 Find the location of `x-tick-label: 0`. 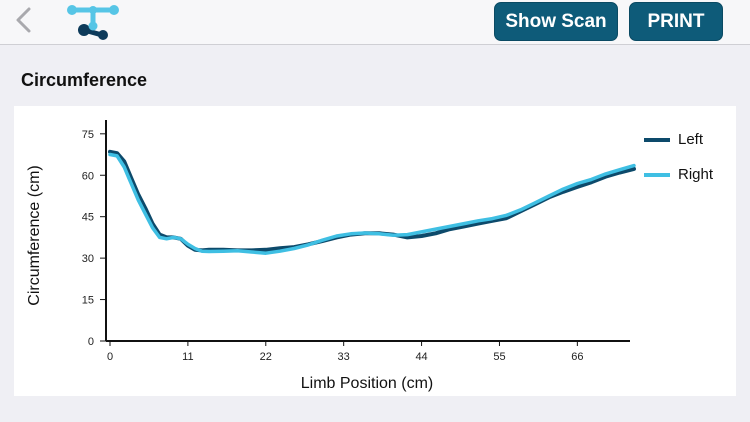

x-tick-label: 0 is located at coordinates (110, 357).